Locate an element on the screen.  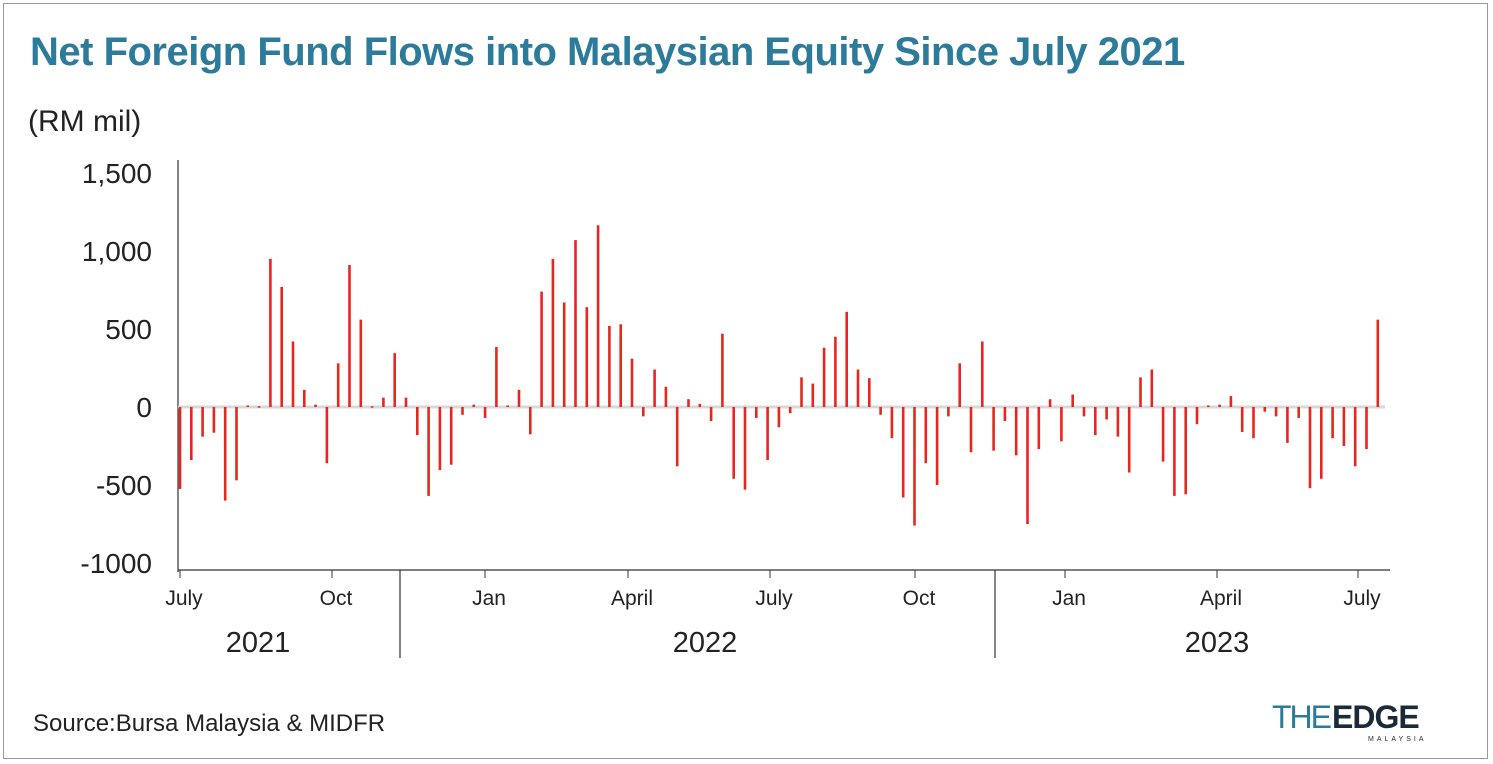
svg-text: MALAYSIA is located at coordinates (1397, 739).